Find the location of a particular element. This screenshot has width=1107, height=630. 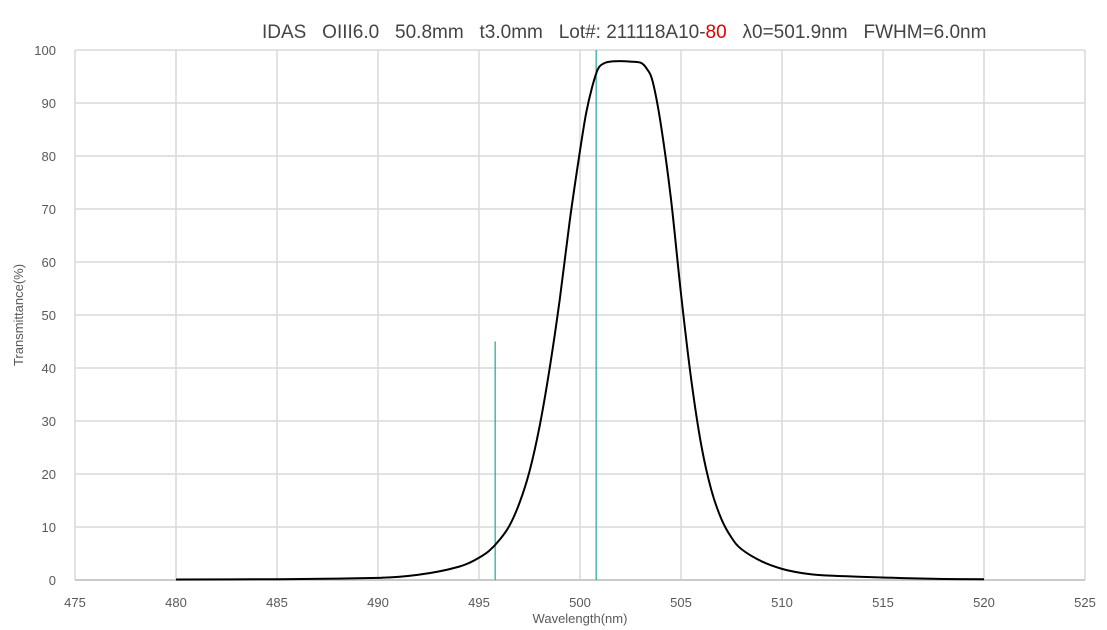

x-axis-ticks: 475 480 485 490 495 500 505 510 515 520 525 is located at coordinates (580, 602).